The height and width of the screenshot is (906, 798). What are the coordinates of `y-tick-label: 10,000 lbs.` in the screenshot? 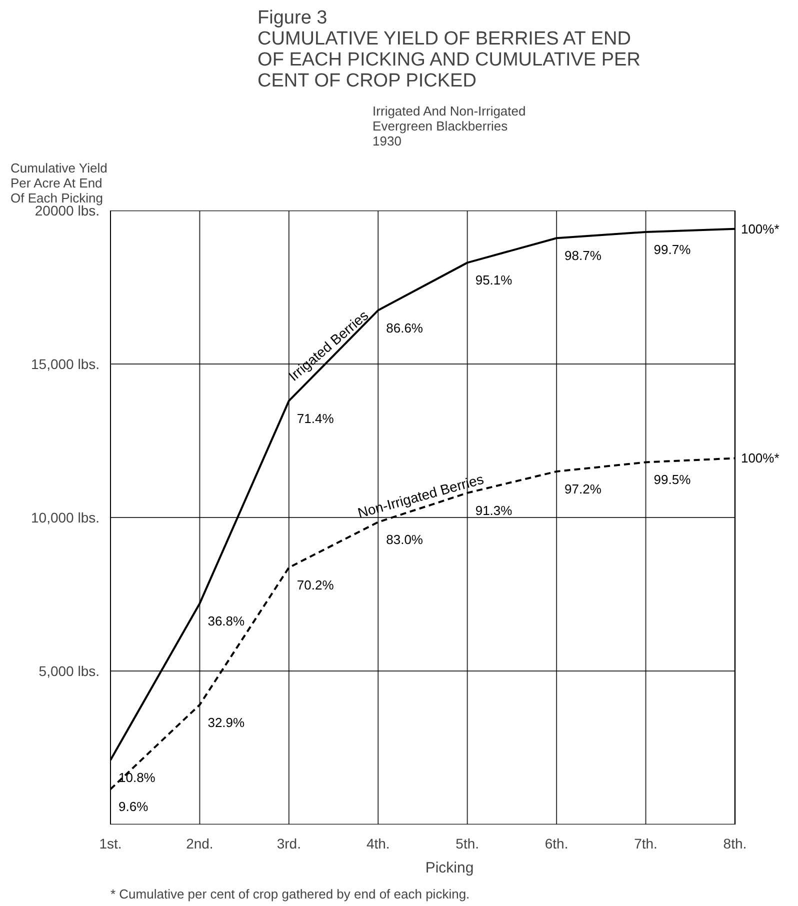 It's located at (65, 518).